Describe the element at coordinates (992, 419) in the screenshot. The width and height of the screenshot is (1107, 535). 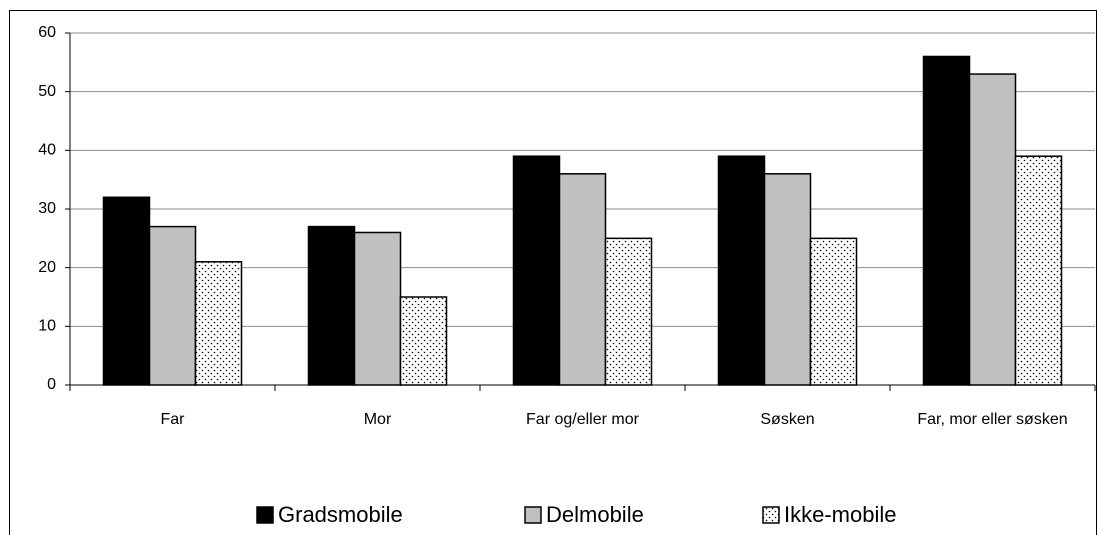
I see `x-tick-label: Far, mor eller søsken` at that location.